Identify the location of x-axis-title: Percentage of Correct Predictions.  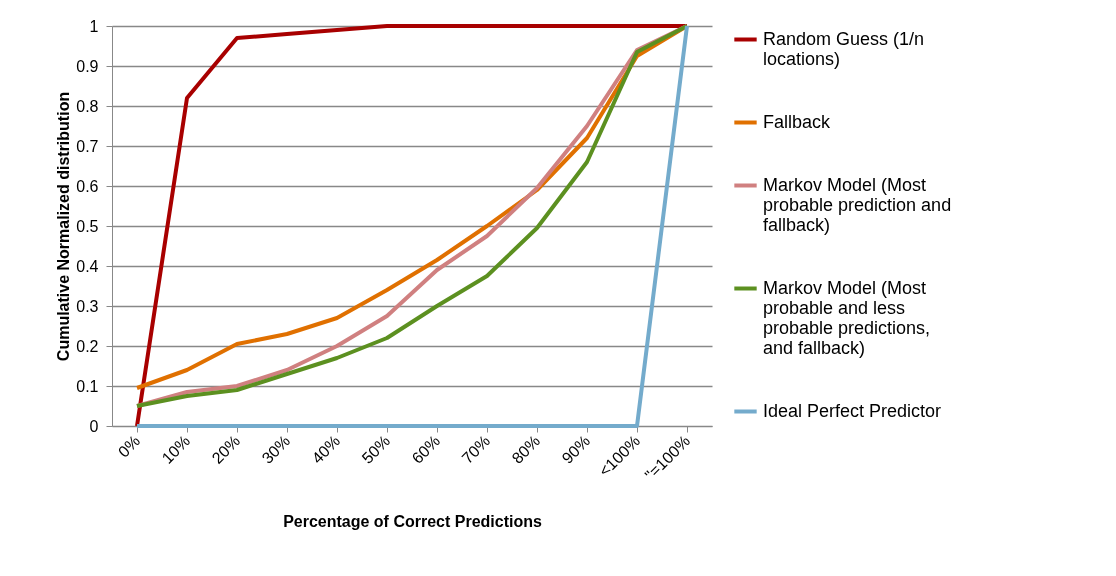
(412, 521).